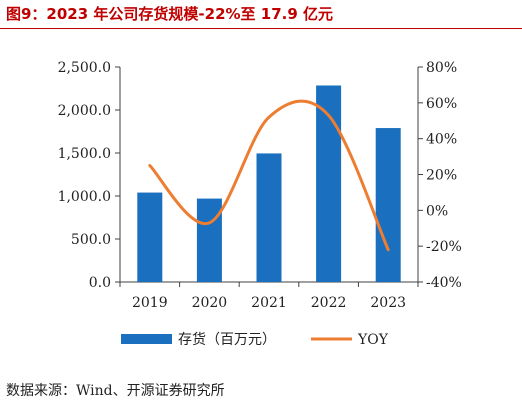 The width and height of the screenshot is (522, 405). What do you see at coordinates (441, 68) in the screenshot?
I see `y-right-tick-label: 80%` at bounding box center [441, 68].